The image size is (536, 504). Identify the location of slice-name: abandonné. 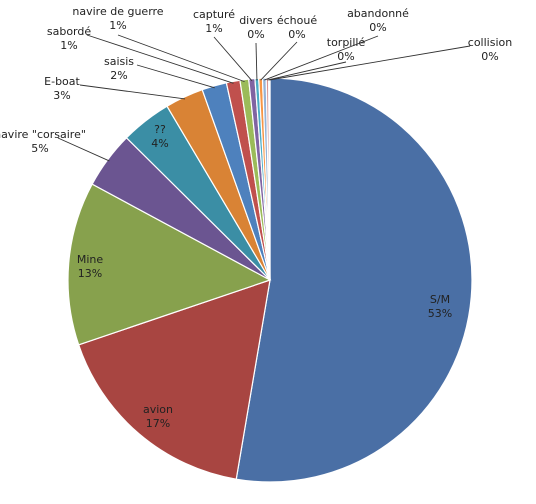
(378, 13).